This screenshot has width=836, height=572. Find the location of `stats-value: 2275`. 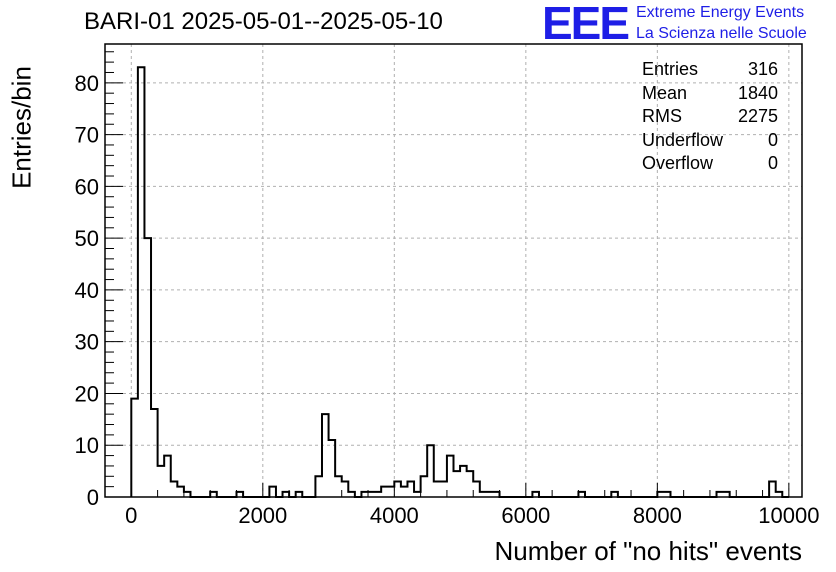

stats-value: 2275 is located at coordinates (757, 116).